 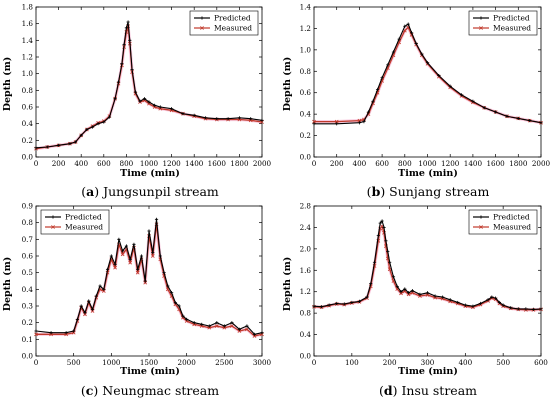 I want to click on panel-b-xtick-label: 600, so click(x=382, y=163).